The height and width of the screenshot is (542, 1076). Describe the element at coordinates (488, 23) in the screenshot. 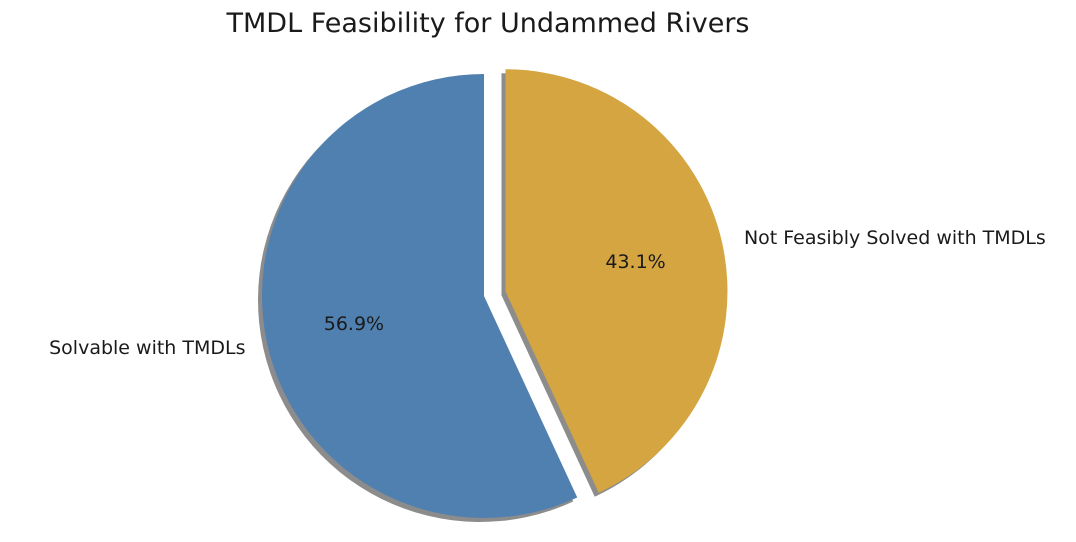

I see `chart-title: TMDL Feasibility for Undammed Rivers` at that location.